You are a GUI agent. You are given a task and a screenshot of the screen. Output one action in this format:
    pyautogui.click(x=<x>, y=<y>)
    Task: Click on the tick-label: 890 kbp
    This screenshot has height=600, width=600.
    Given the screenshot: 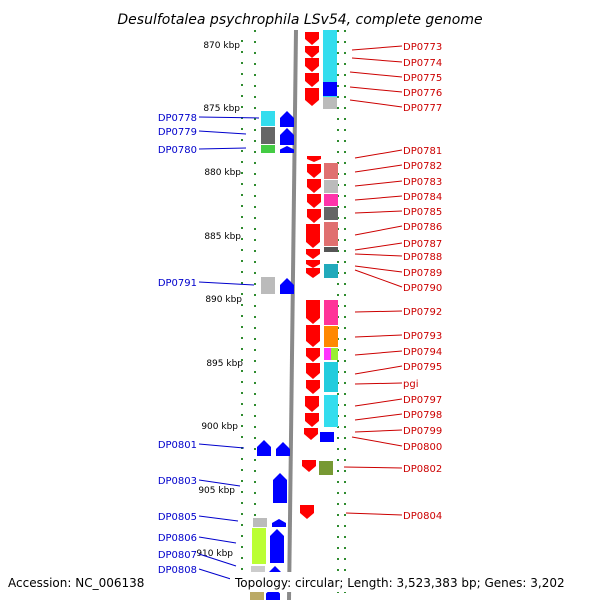 What is the action you would take?
    pyautogui.click(x=223, y=300)
    